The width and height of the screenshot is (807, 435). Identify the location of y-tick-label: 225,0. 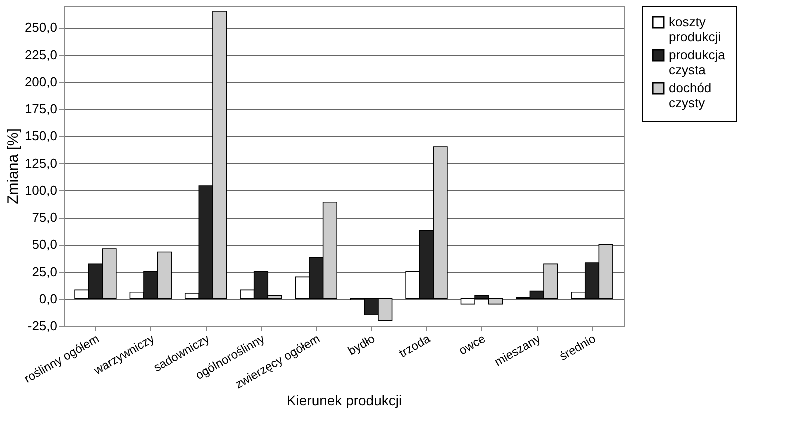
(41, 54).